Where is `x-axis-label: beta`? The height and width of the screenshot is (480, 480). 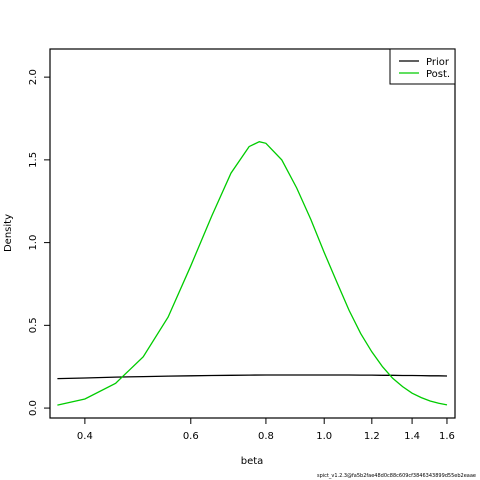 x-axis-label: beta is located at coordinates (252, 461).